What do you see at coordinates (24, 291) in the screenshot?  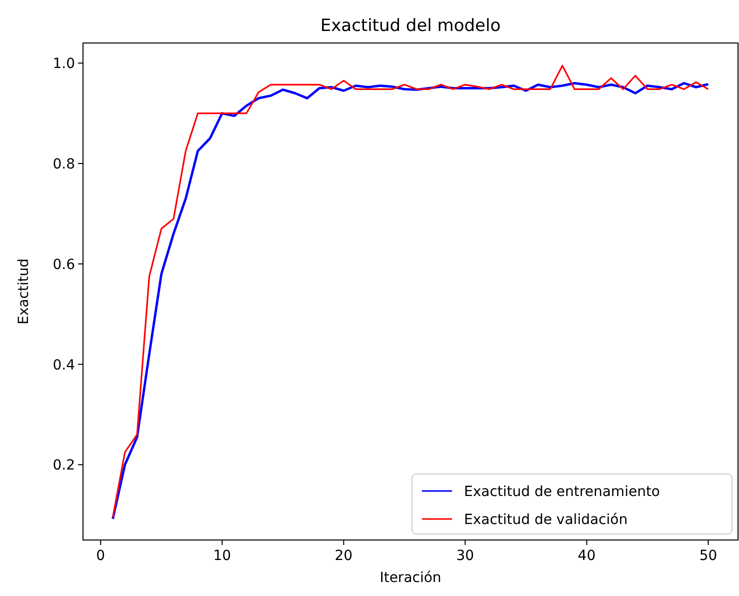 I see `y-axis-title: Exactitud` at bounding box center [24, 291].